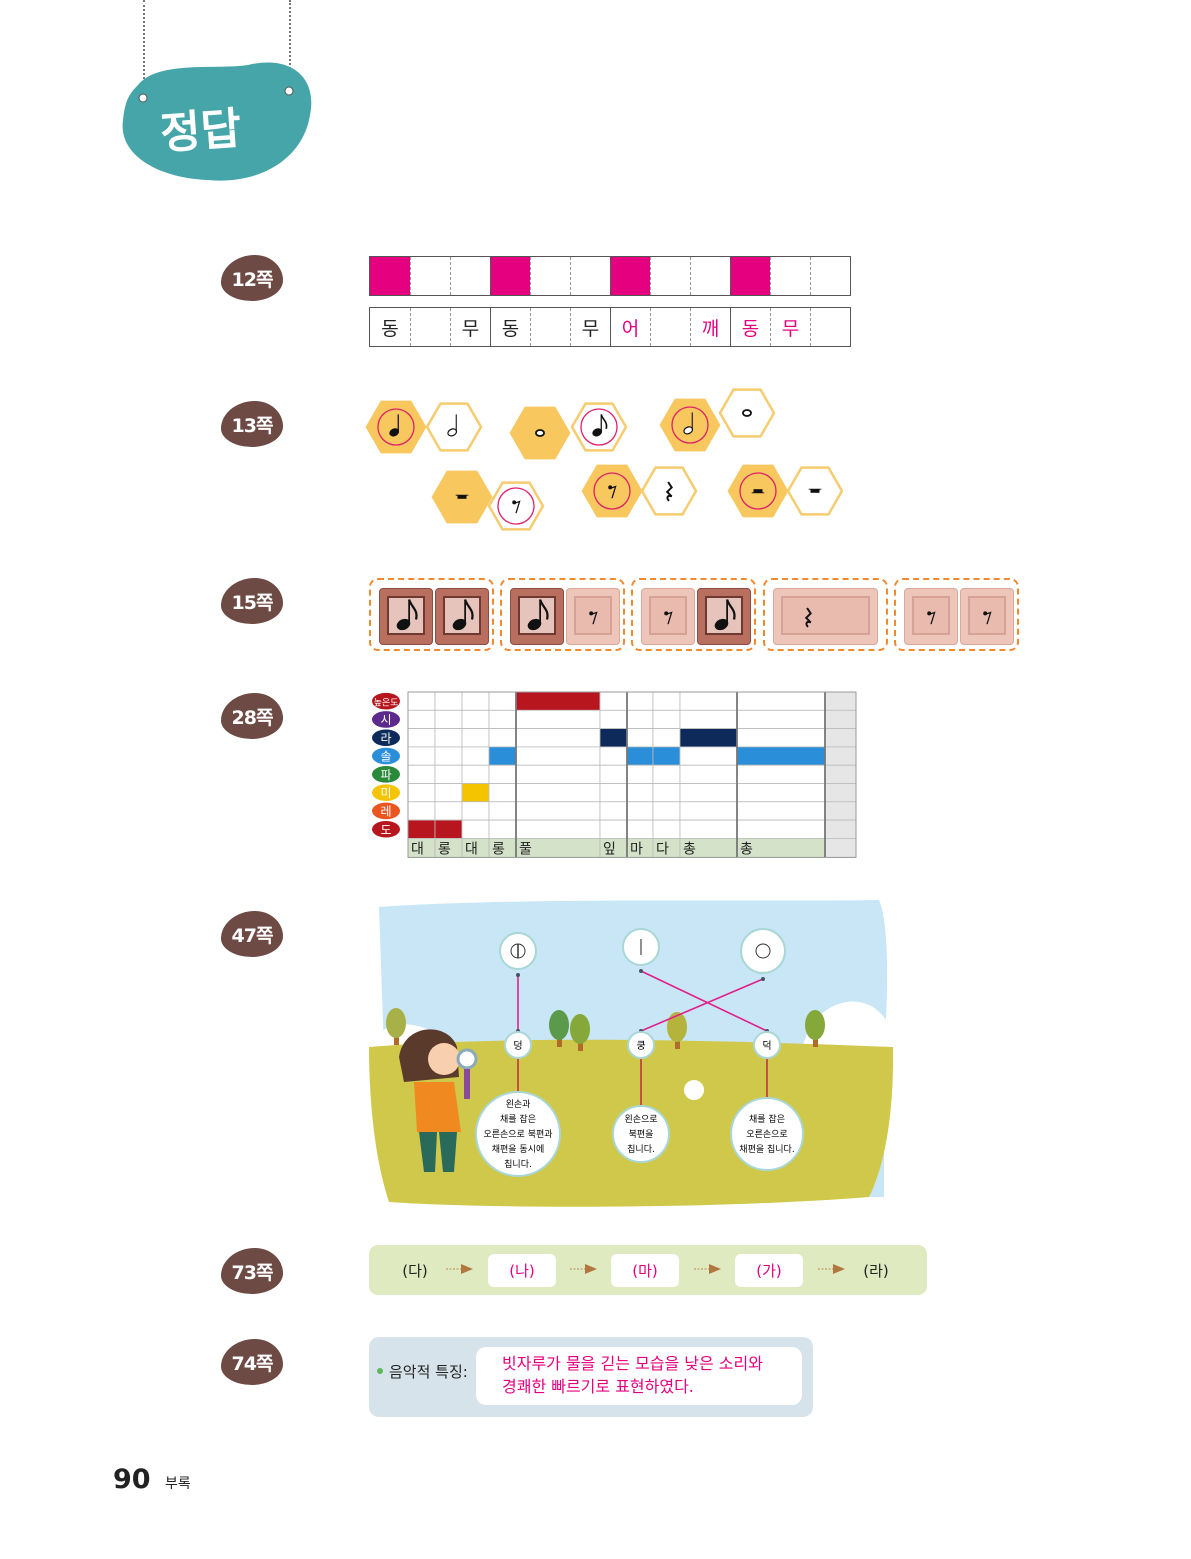  Describe the element at coordinates (763, 951) in the screenshot. I see `notation-circle` at that location.